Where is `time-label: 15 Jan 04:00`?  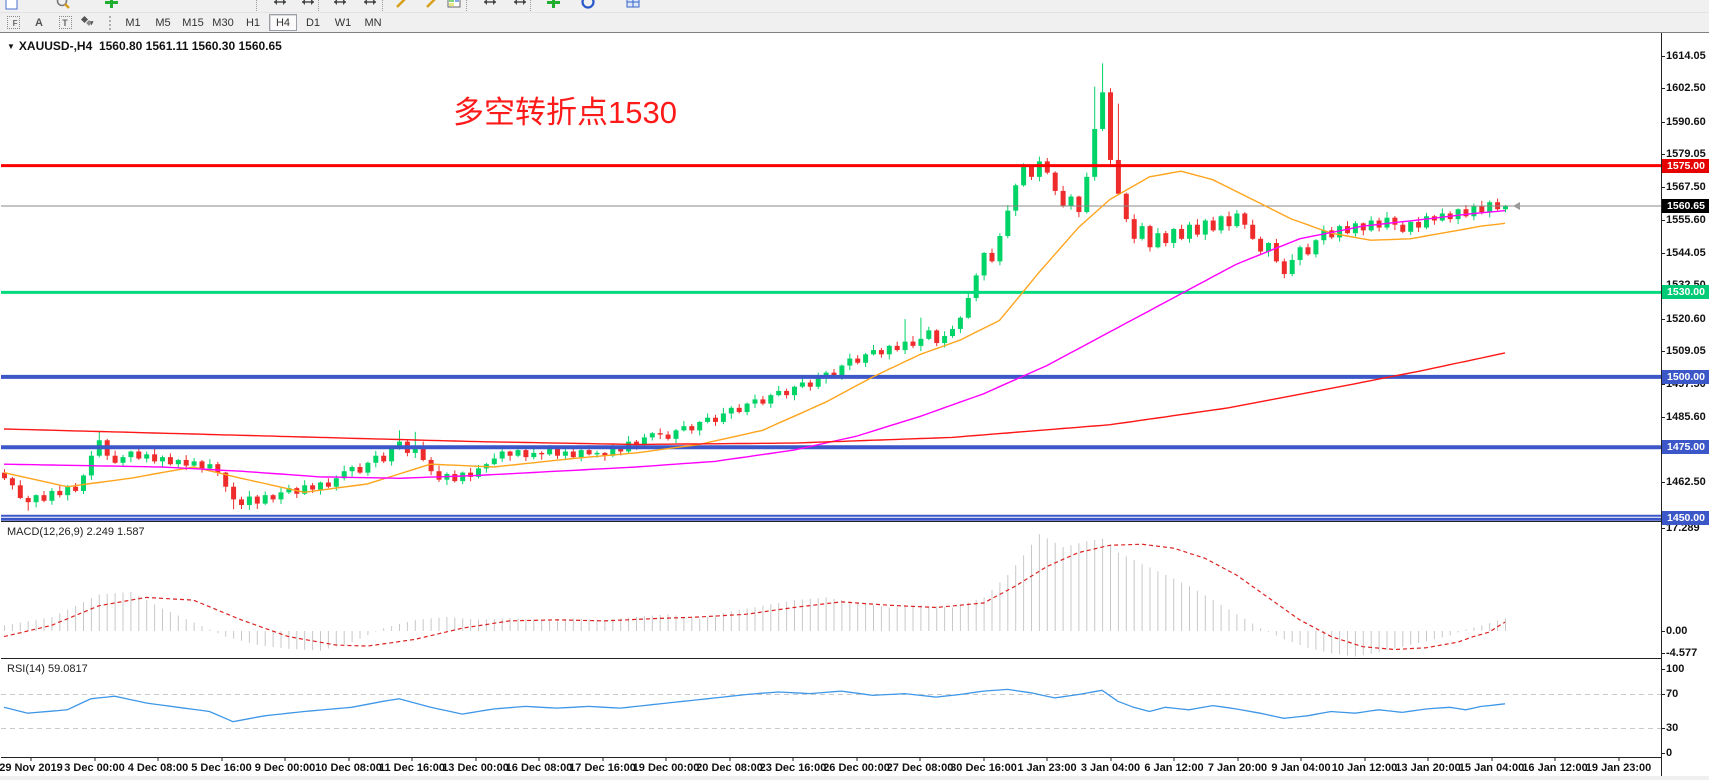
time-label: 15 Jan 04:00 is located at coordinates (1491, 768).